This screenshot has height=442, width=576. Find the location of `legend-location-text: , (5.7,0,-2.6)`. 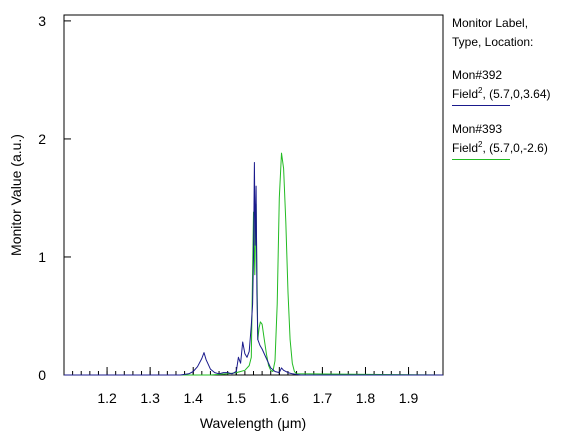

legend-location-text: , (5.7,0,-2.6) is located at coordinates (515, 148).